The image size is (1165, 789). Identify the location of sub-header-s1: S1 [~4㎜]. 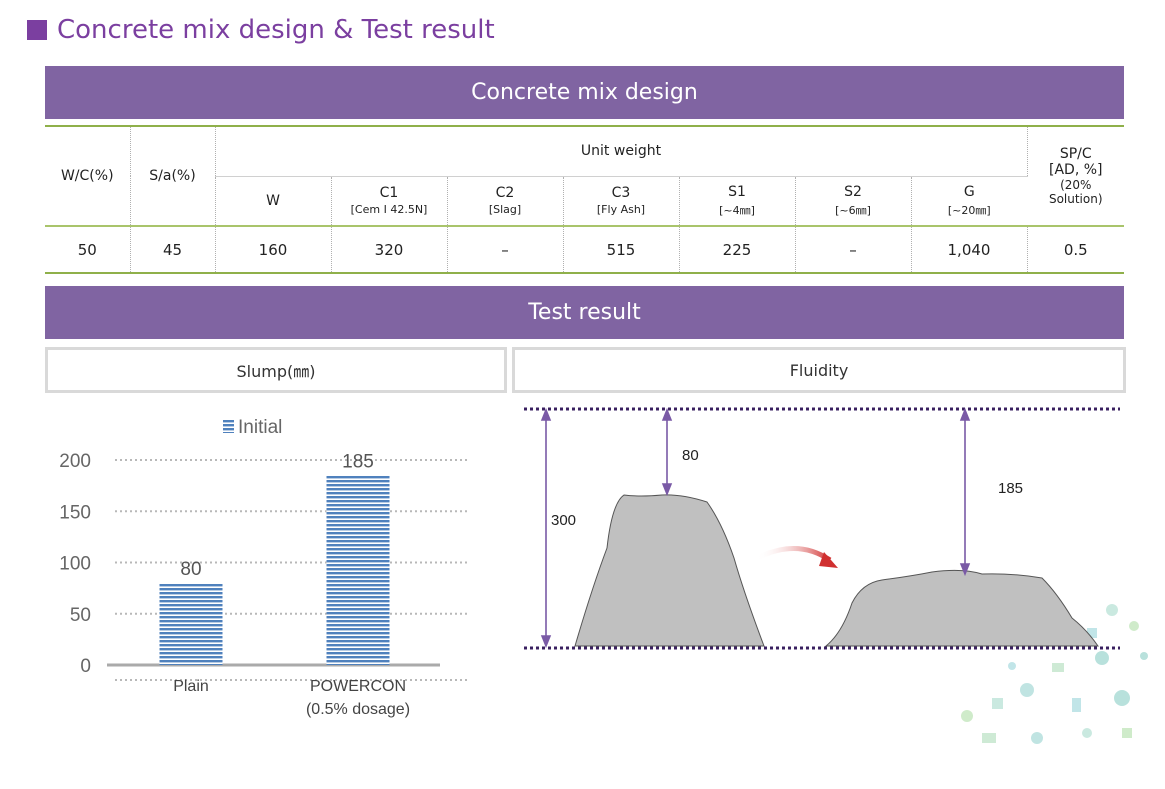
(737, 201).